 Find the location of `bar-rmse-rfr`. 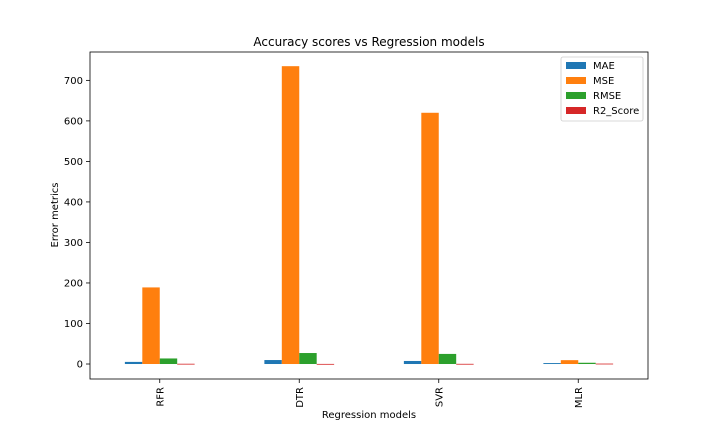

bar-rmse-rfr is located at coordinates (168, 361).